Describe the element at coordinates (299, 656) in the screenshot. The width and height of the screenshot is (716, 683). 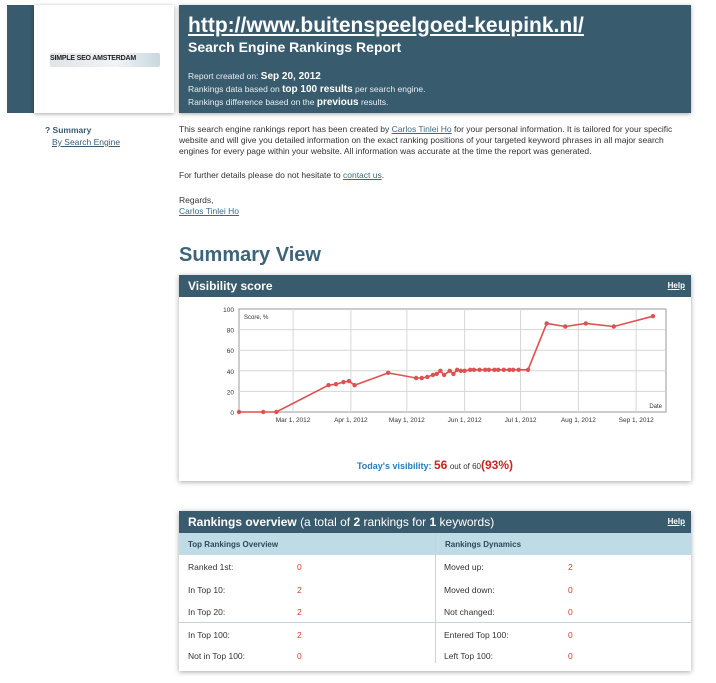
I see `not-in-top-100-value: 0` at that location.